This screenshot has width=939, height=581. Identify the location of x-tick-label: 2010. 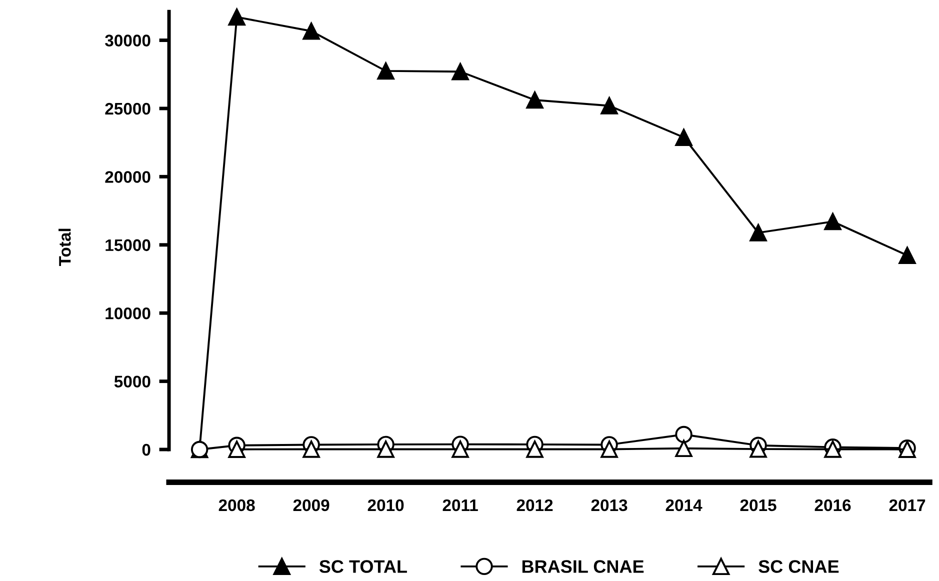
(386, 505).